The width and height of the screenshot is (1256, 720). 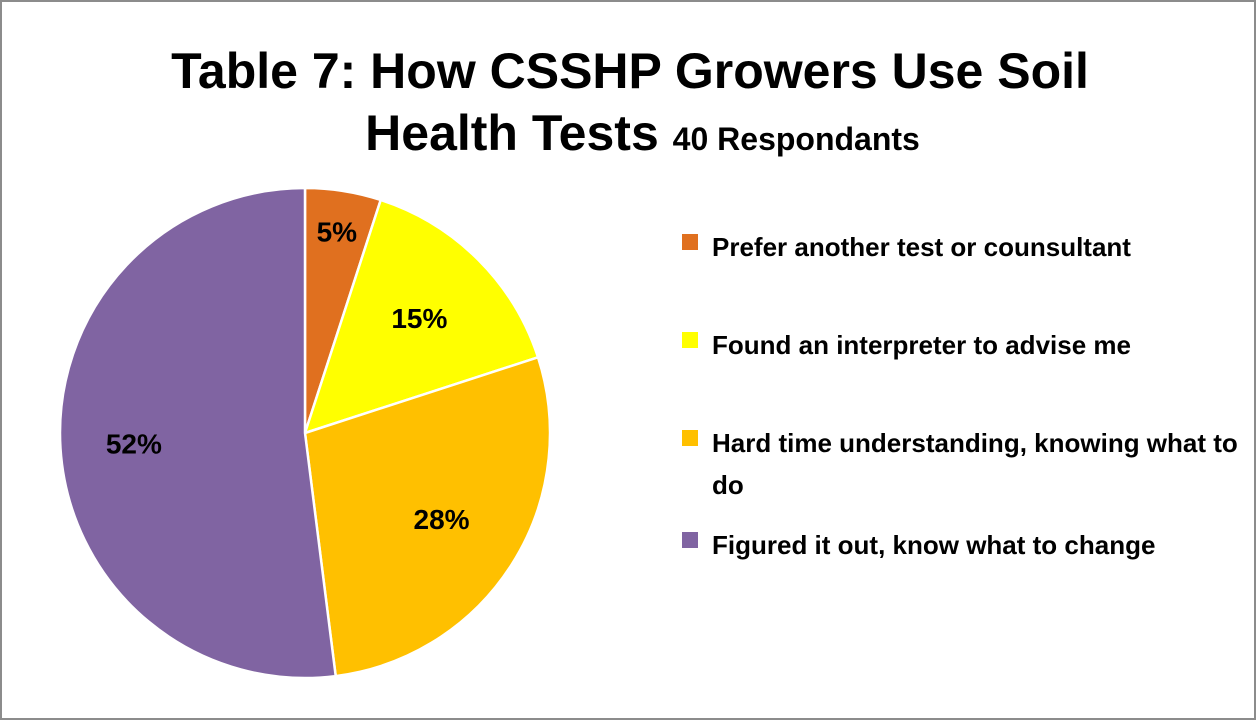 I want to click on title-line-1: Table 7: How CSSHP Growers Use Soil, so click(x=630, y=71).